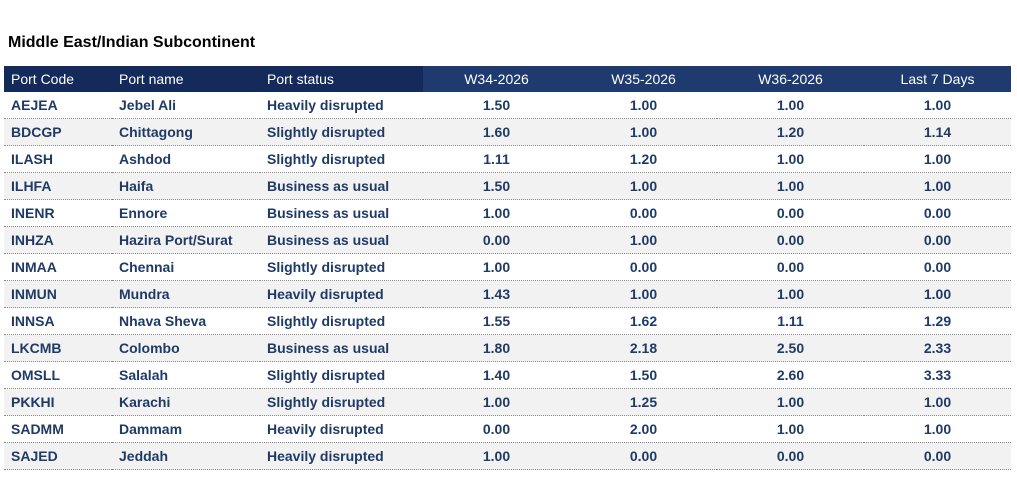  What do you see at coordinates (186, 159) in the screenshot?
I see `port-name-cell: Ashdod` at bounding box center [186, 159].